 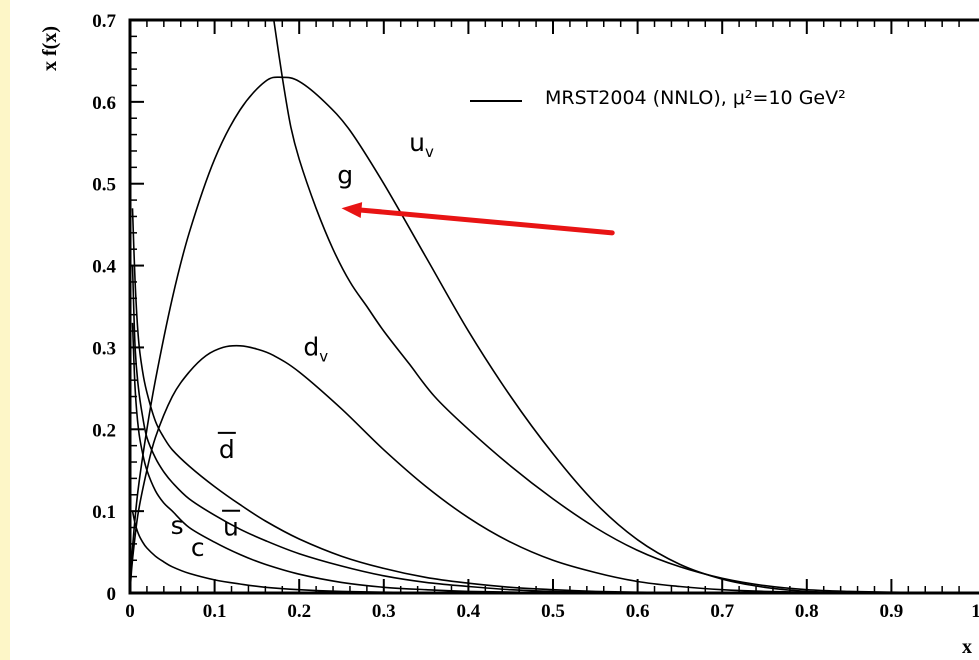 I want to click on y-tick-label: 0.1, so click(x=104, y=512).